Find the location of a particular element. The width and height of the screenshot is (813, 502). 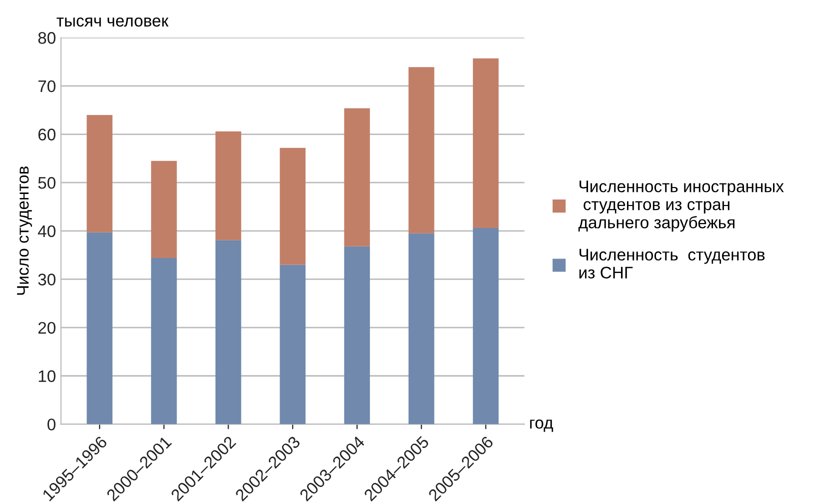

legend-label: Численность студентов из СНГ is located at coordinates (672, 263).